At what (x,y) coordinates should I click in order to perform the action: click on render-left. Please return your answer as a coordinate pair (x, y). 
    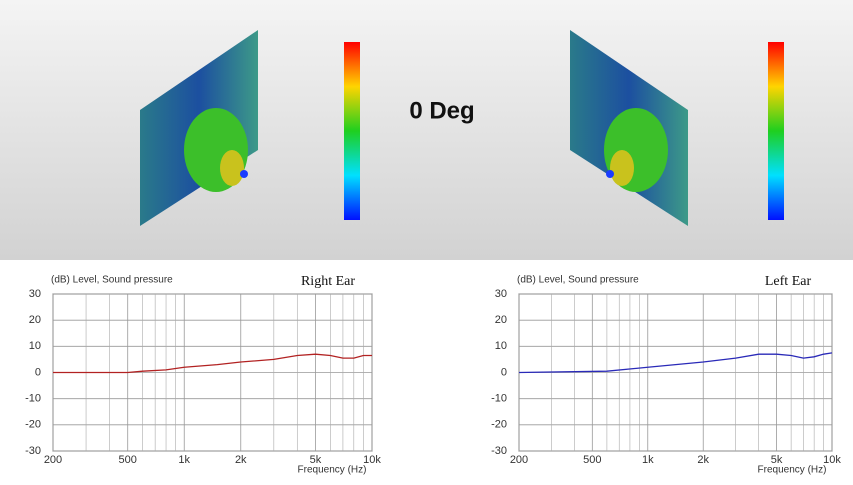
    Looking at the image, I should click on (250, 128).